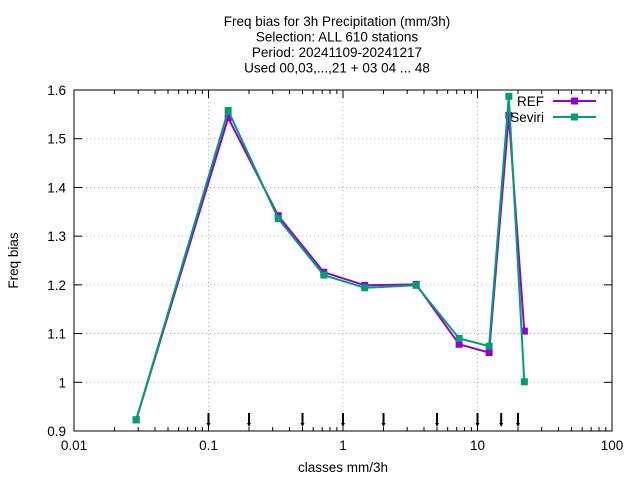  I want to click on y-tick-label: 1.1, so click(56, 334).